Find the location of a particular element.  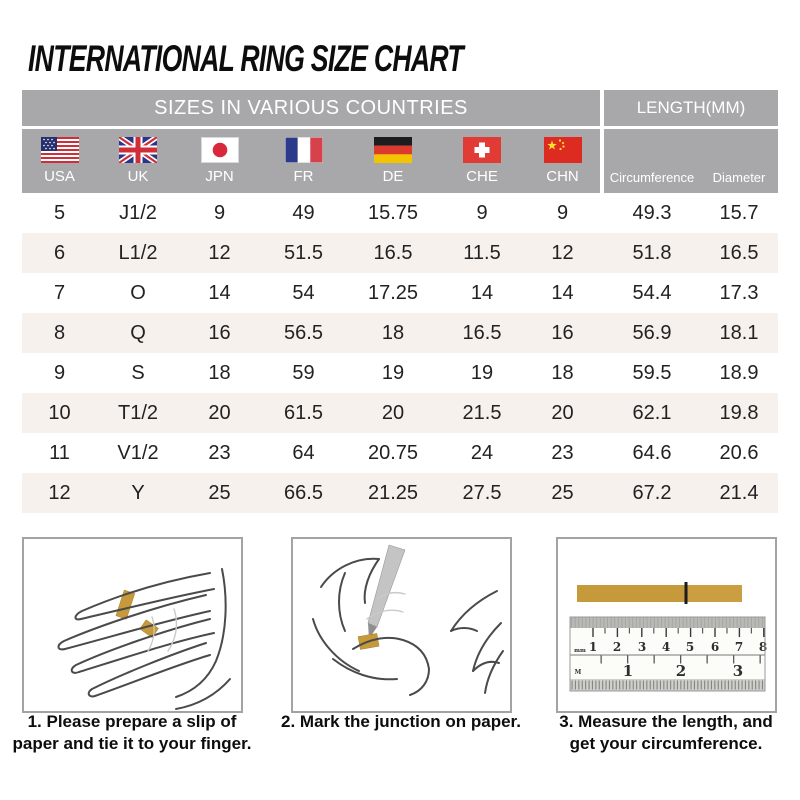

table-row: 8 Q 16 56.5 18 16.5 16 56.9 18.1 is located at coordinates (400, 333).